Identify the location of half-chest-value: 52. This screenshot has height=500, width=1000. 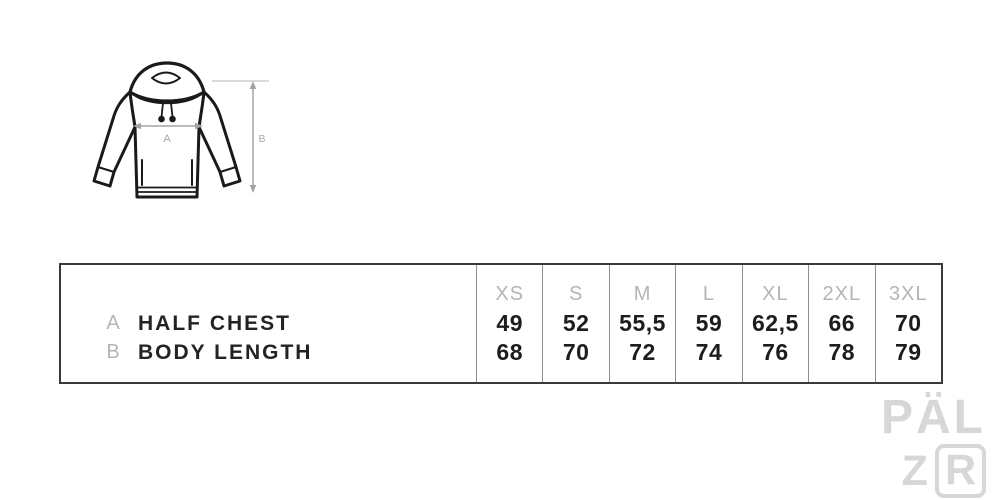
(576, 323).